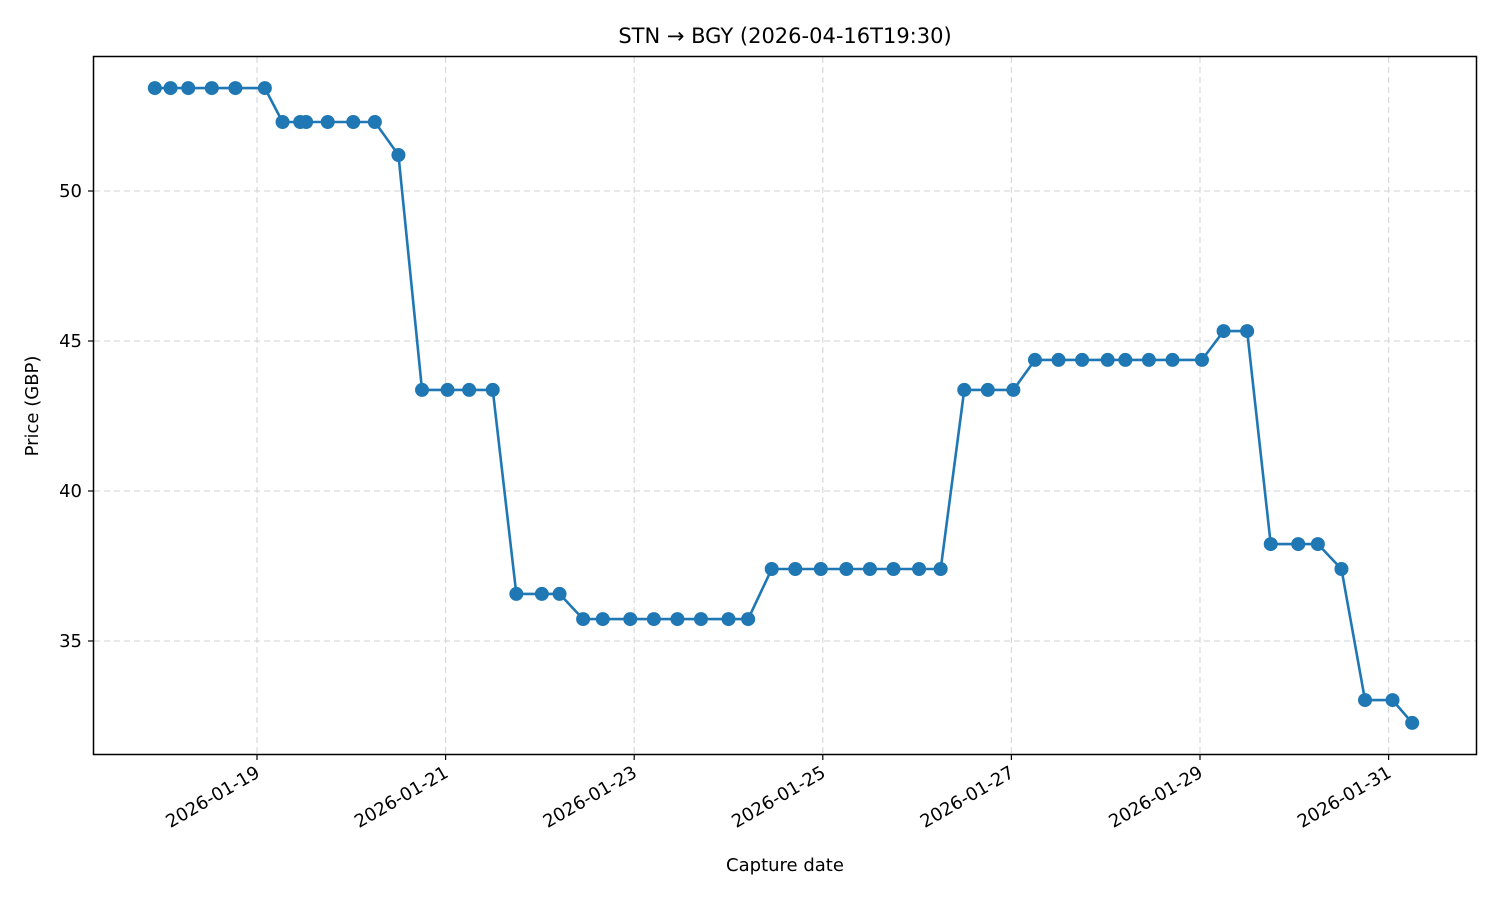 The image size is (1500, 900). What do you see at coordinates (778, 797) in the screenshot?
I see `x-tick-label: 2026-01-25` at bounding box center [778, 797].